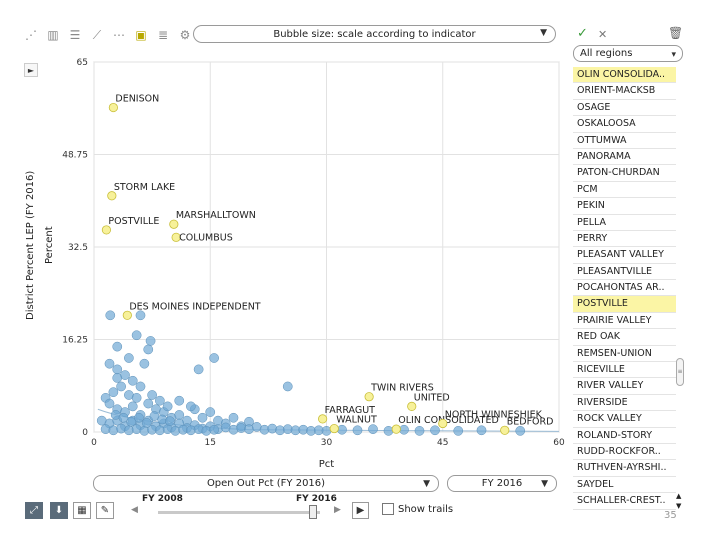 The width and height of the screenshot is (720, 540). What do you see at coordinates (502, 483) in the screenshot?
I see `year-select: FY 2016 ▼` at bounding box center [502, 483].